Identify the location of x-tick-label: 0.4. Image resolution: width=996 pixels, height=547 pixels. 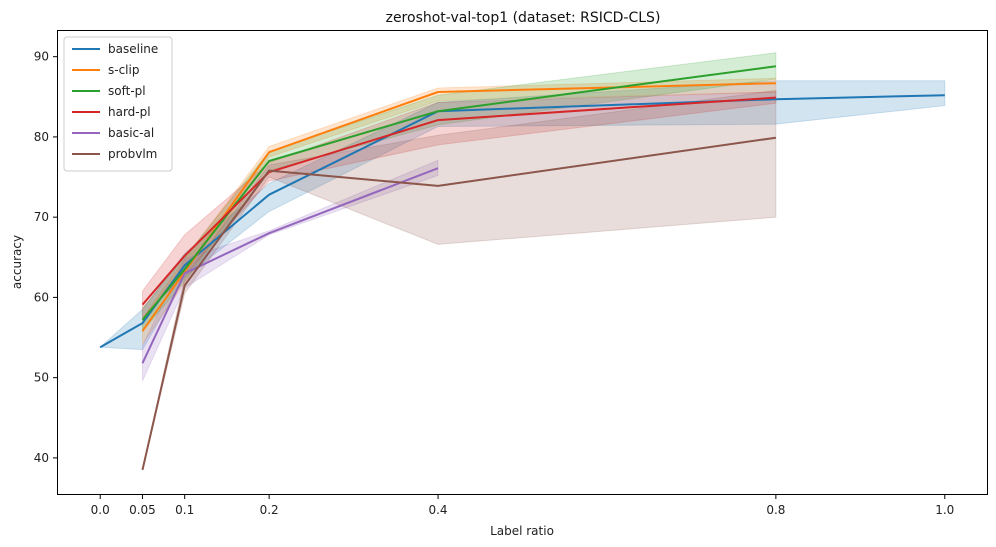
(437, 510).